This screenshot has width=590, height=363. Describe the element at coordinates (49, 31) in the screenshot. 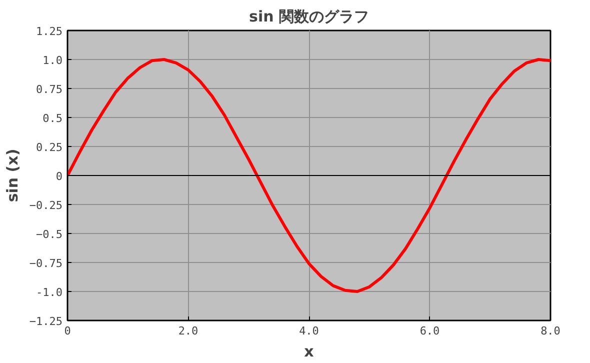

I see `y-tick-label: 1.25` at that location.